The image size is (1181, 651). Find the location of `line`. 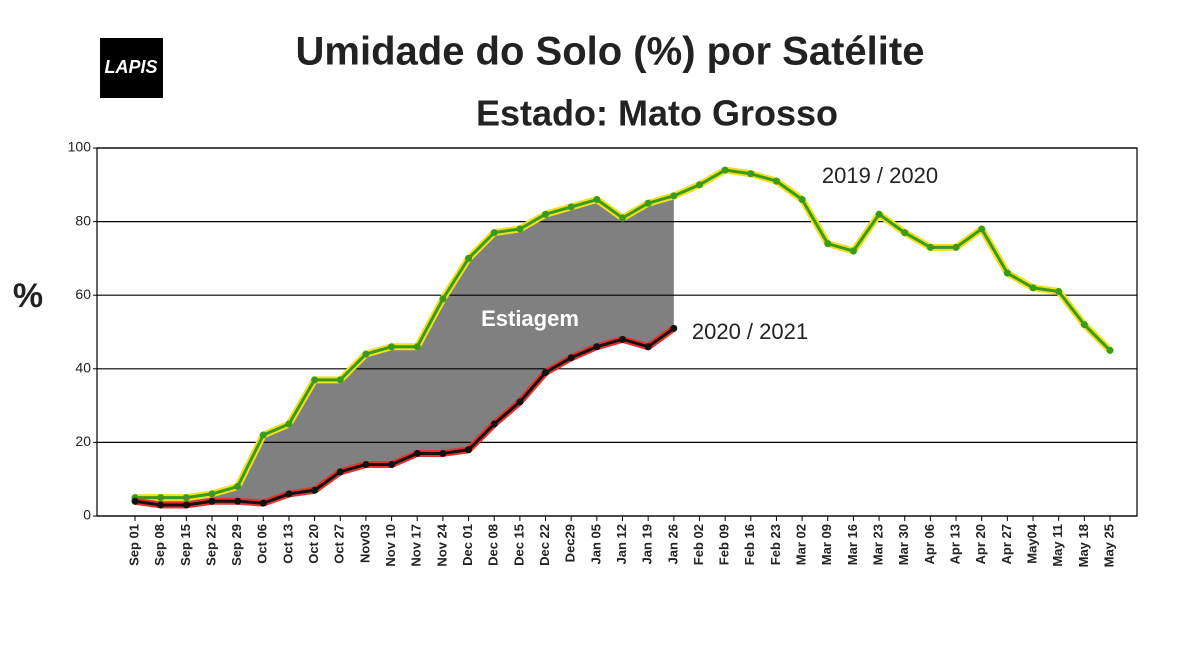

line is located at coordinates (404, 417).